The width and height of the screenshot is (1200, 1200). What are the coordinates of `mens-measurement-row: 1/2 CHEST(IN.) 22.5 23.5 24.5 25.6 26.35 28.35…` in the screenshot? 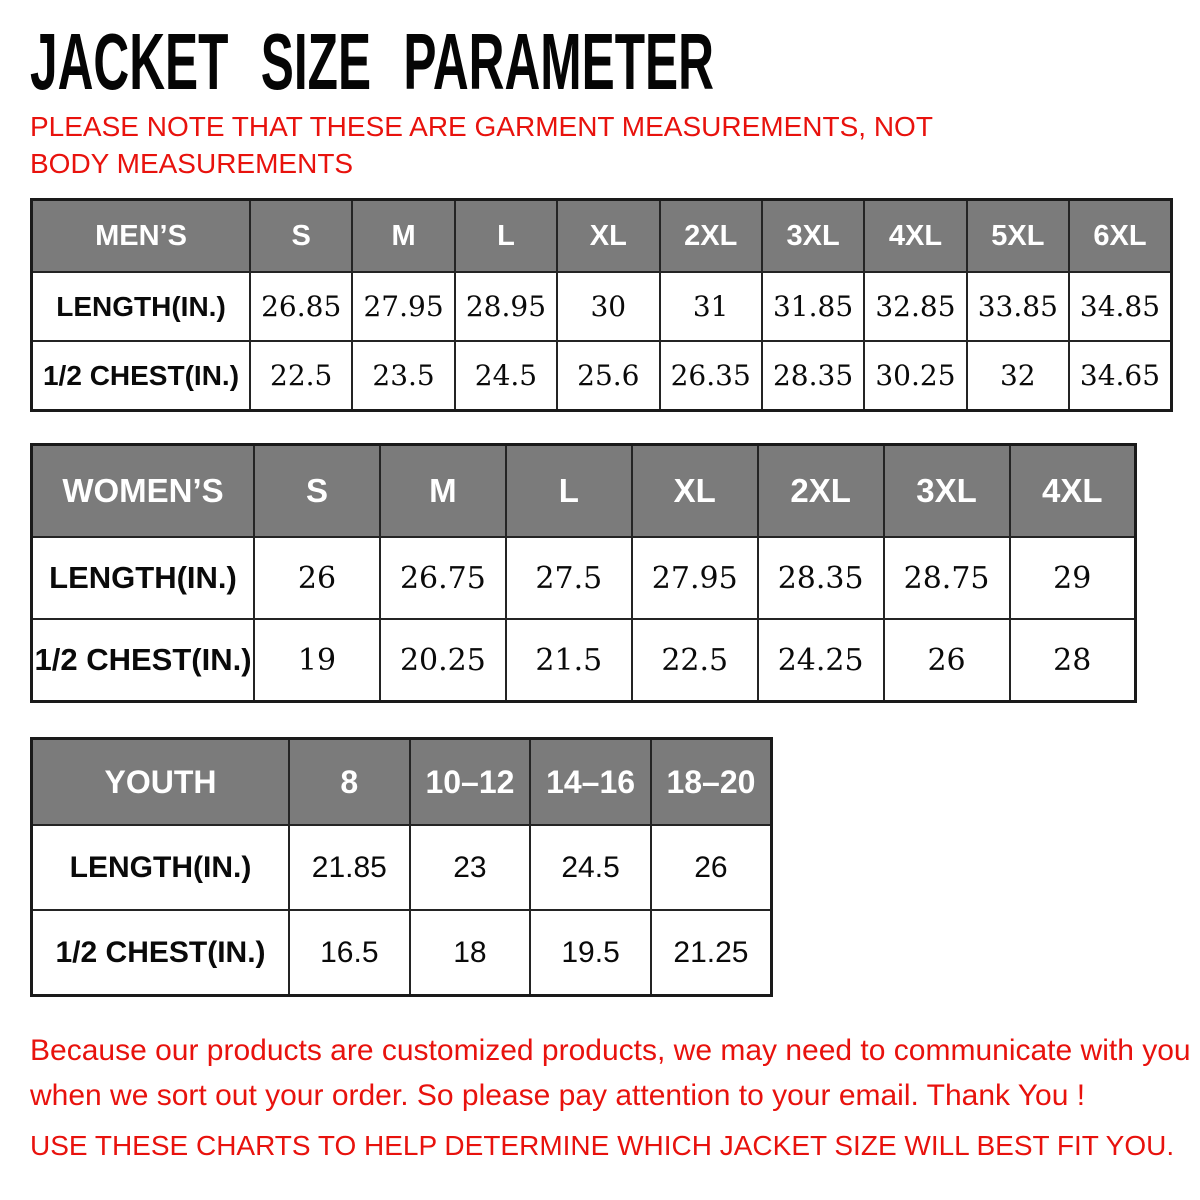 It's located at (601, 376).